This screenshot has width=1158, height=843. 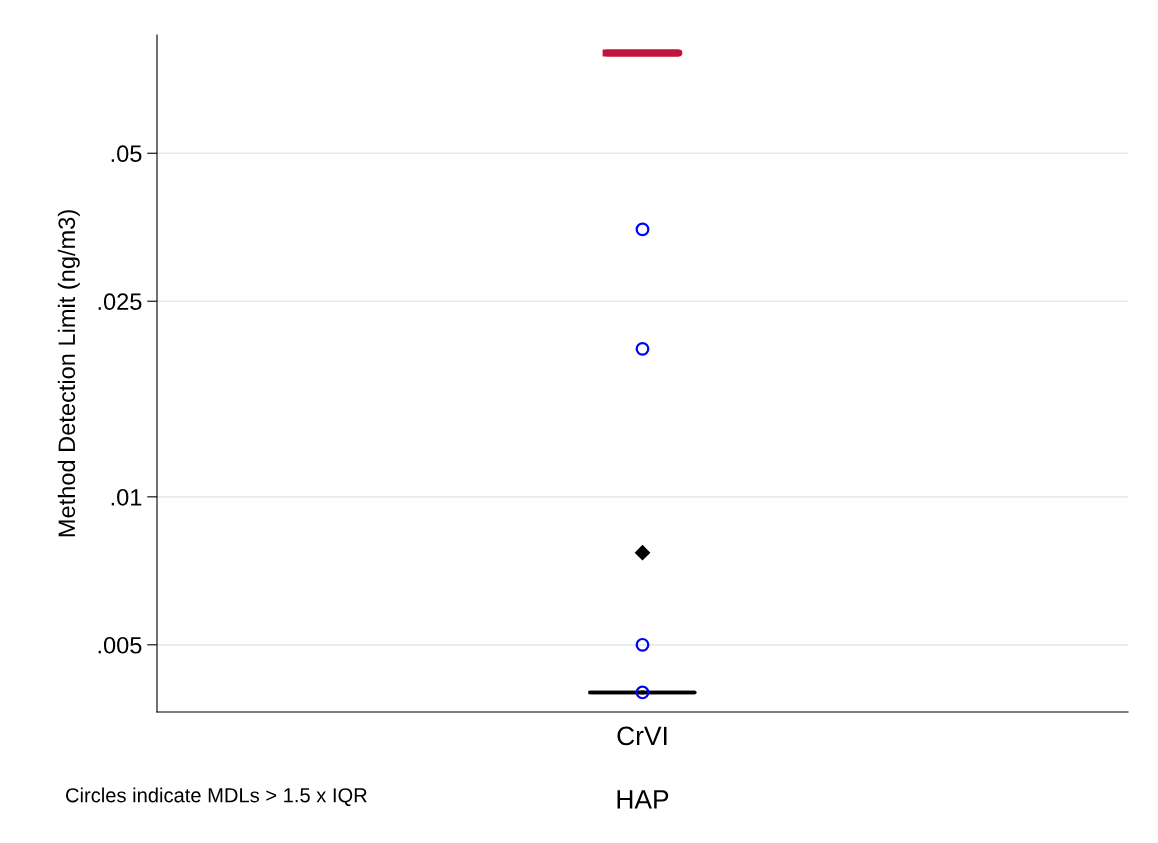 I want to click on text: Circles indicate MDLs > 1.5 x IQR, so click(x=216, y=797).